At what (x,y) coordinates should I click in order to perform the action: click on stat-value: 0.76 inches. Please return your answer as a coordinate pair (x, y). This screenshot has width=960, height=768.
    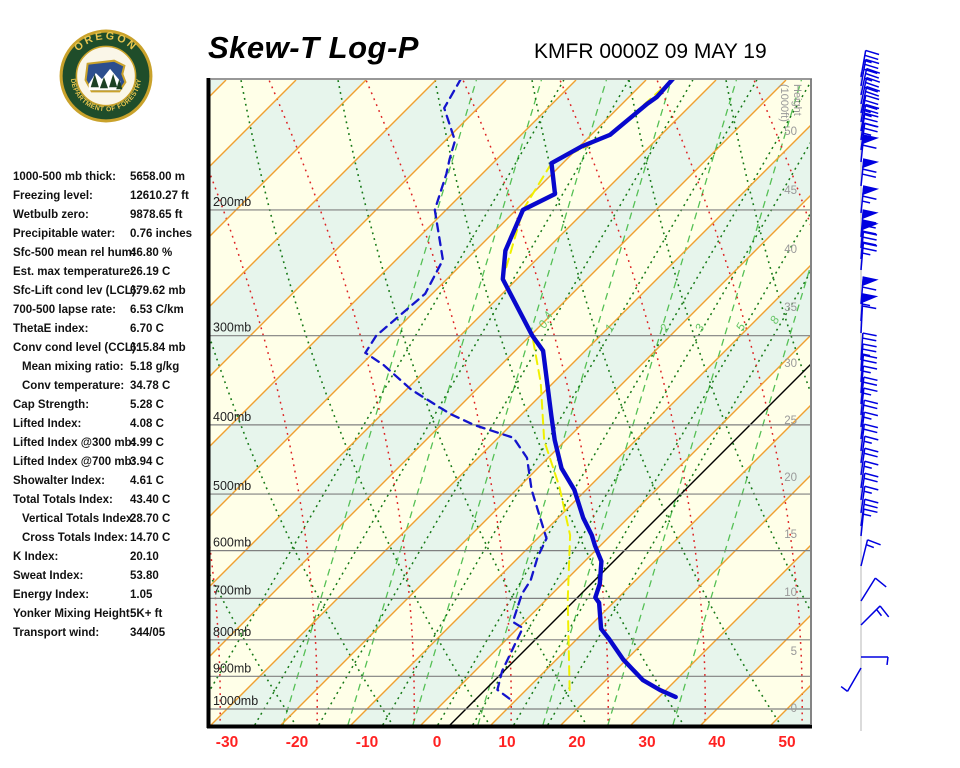
    Looking at the image, I should click on (161, 234).